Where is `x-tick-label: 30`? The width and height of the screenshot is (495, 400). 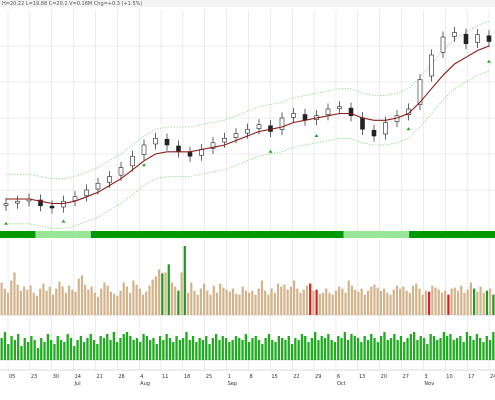
x-tick-label: 30 is located at coordinates (56, 377).